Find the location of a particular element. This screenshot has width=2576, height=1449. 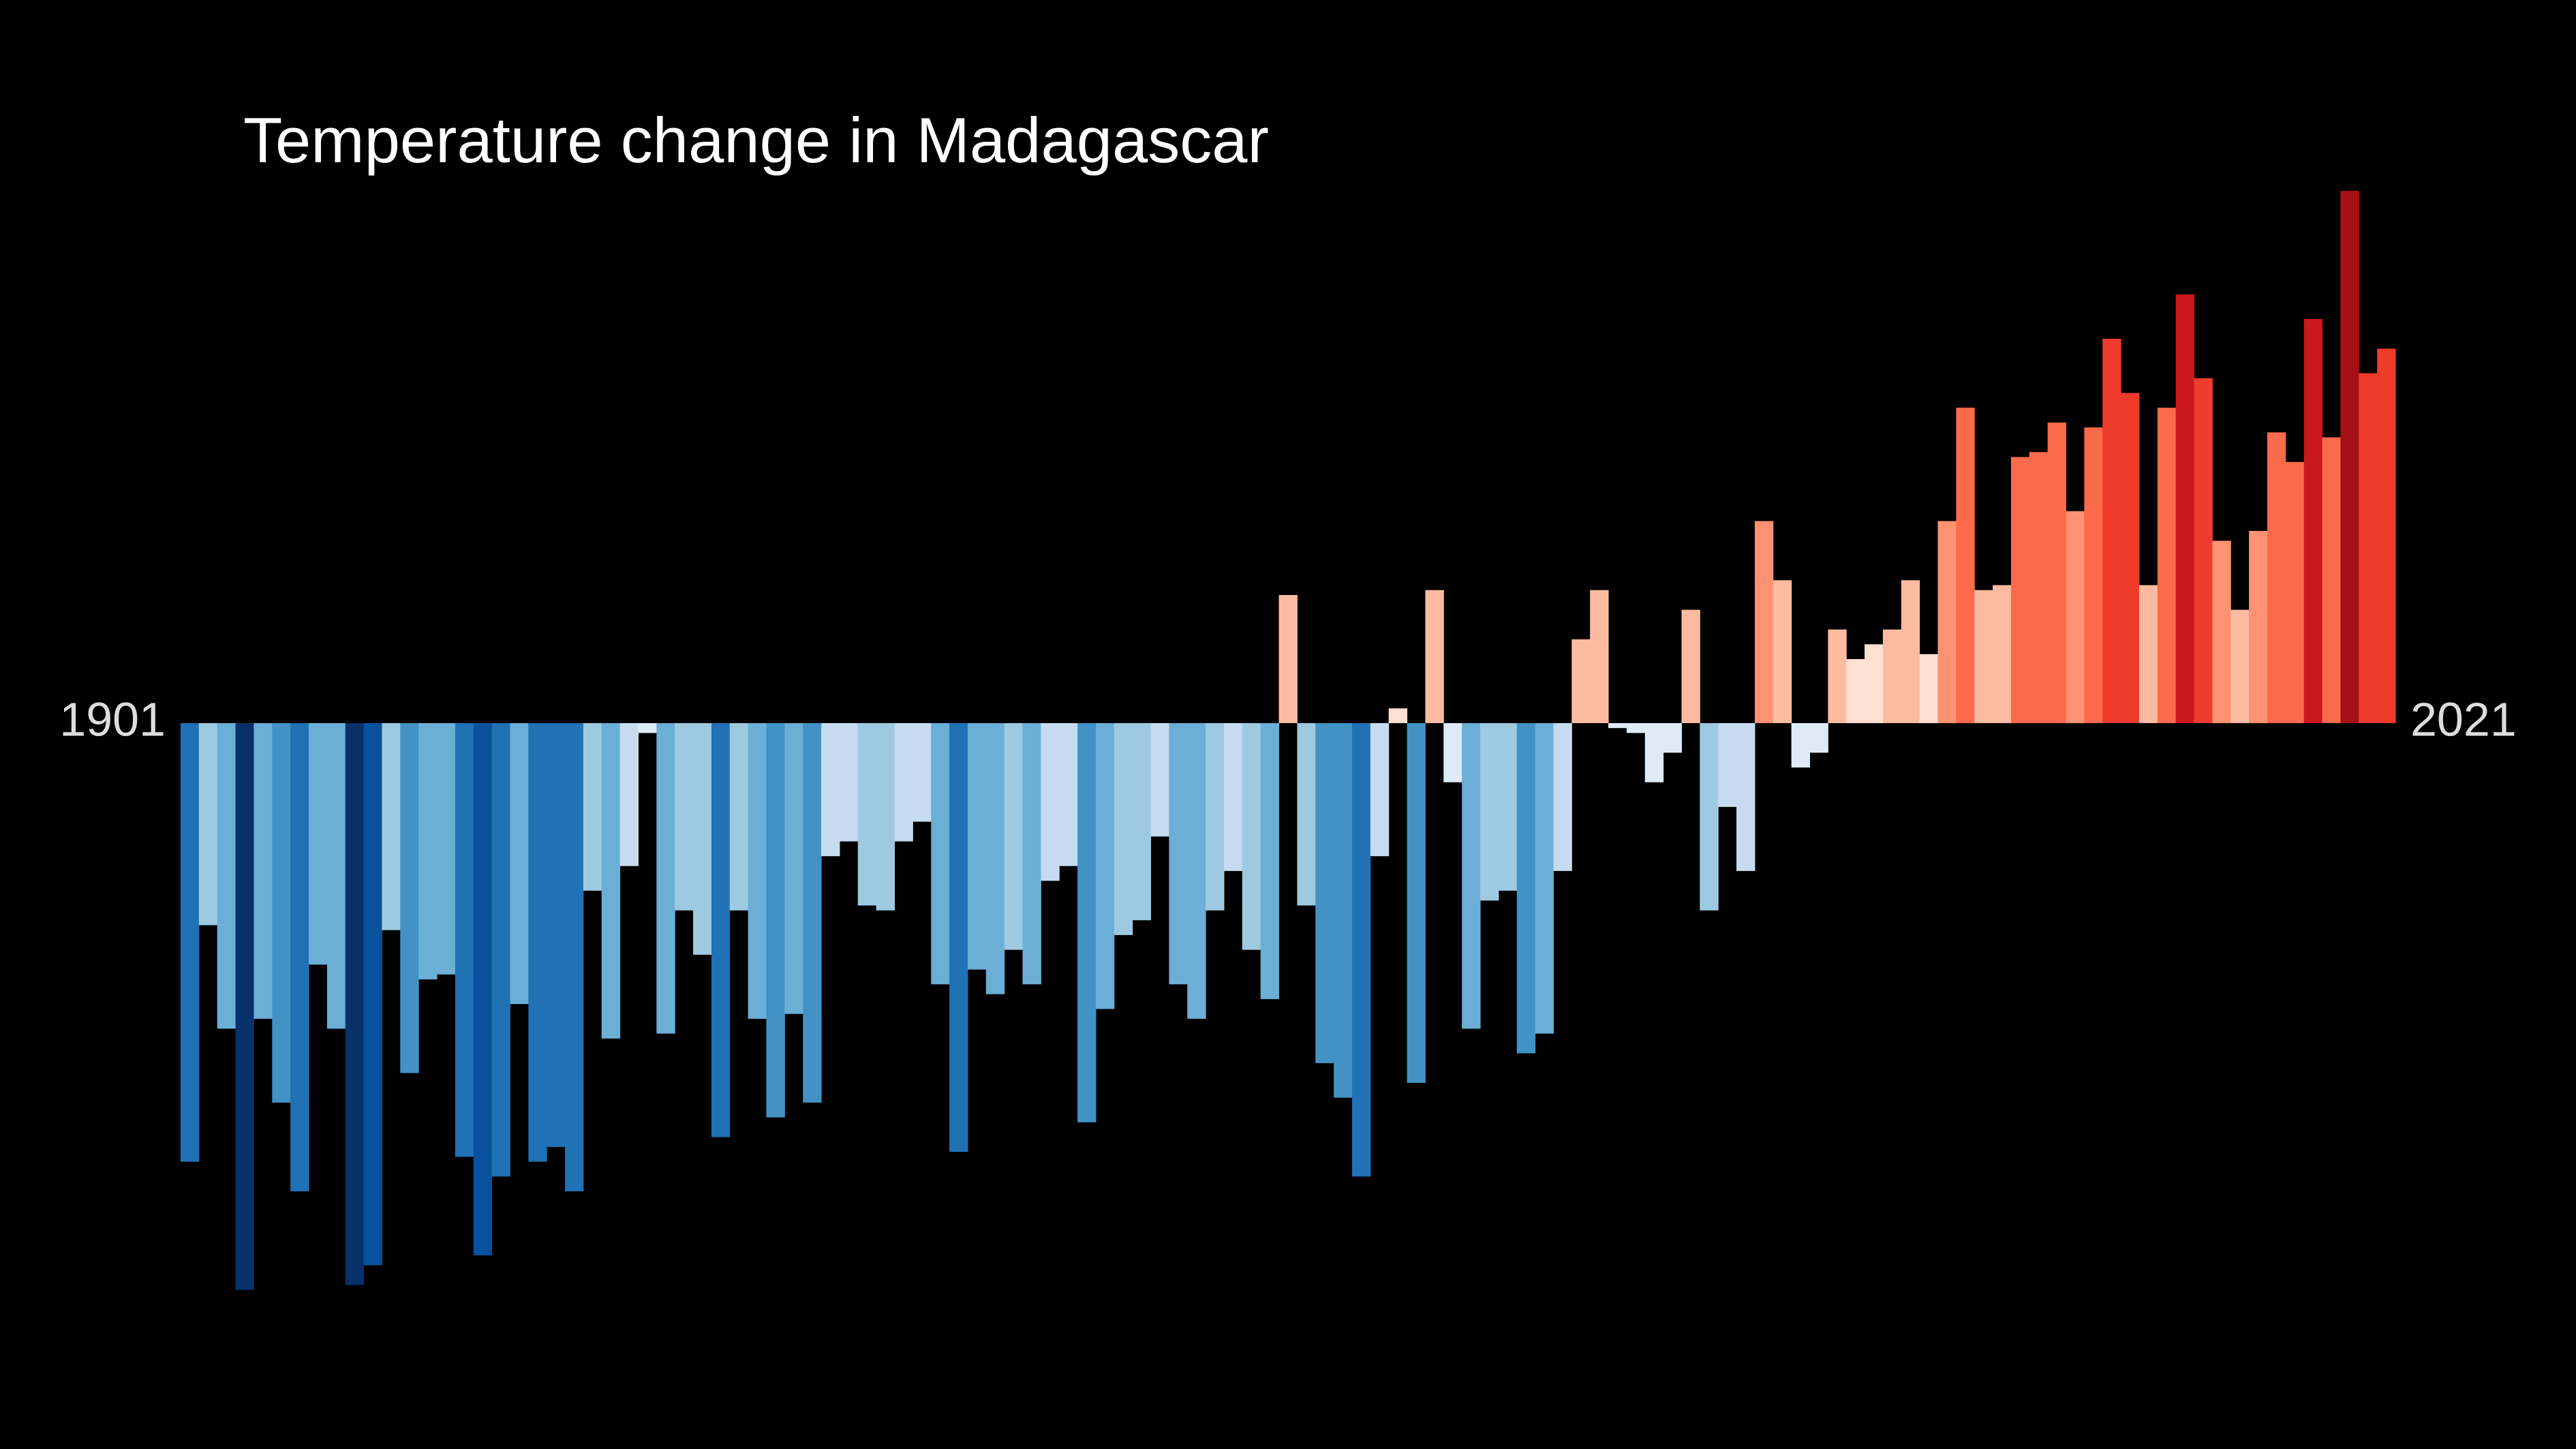

year-label: 2021 is located at coordinates (2463, 719).